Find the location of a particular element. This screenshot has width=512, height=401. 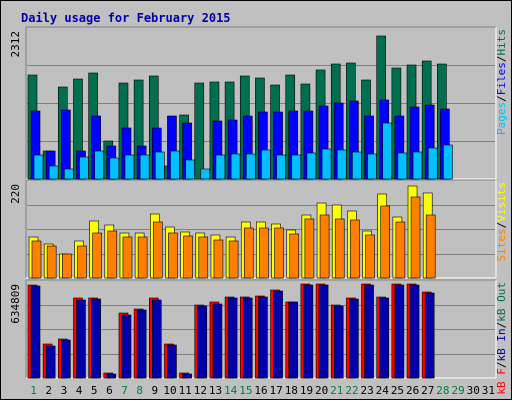

x-tick-label: 18 is located at coordinates (291, 390).